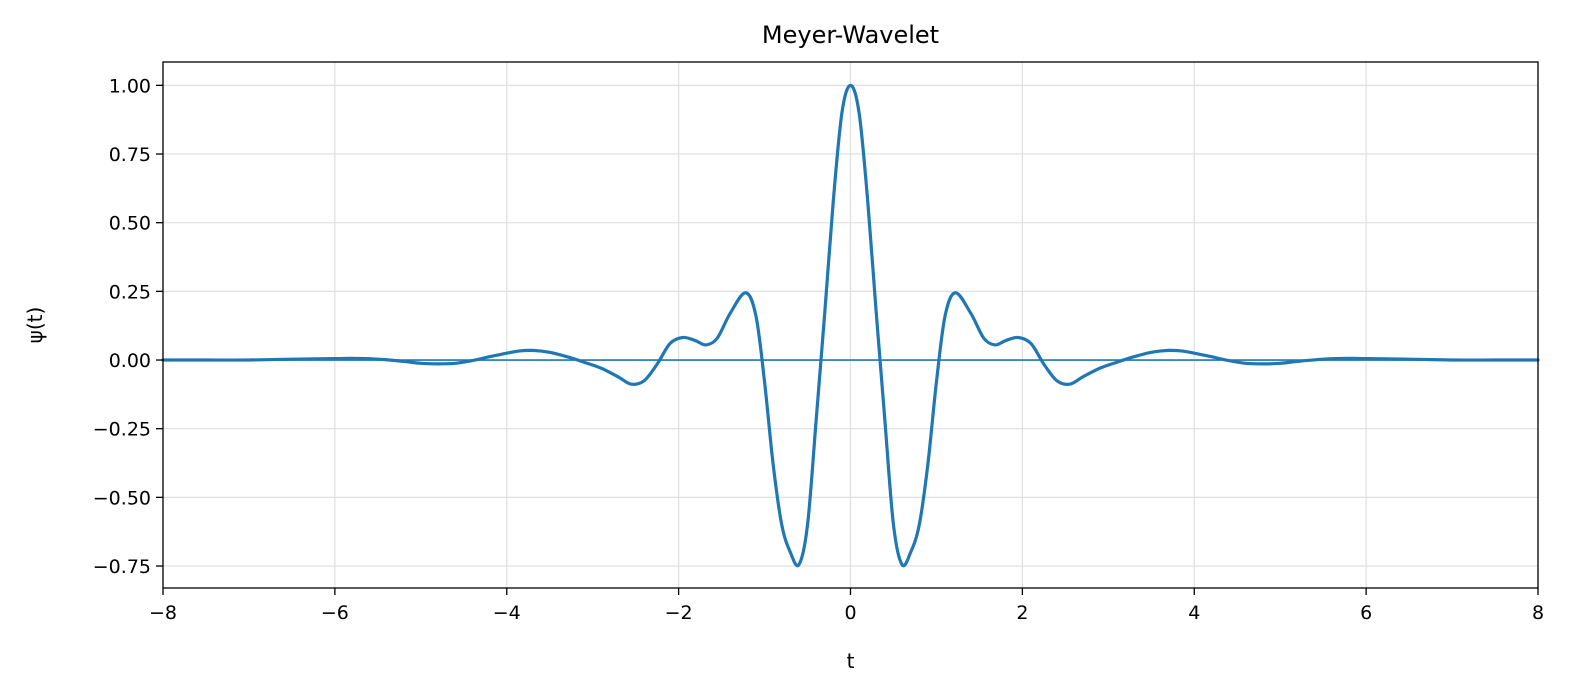 This screenshot has height=700, width=1580. I want to click on x-tick-label: −4, so click(507, 613).